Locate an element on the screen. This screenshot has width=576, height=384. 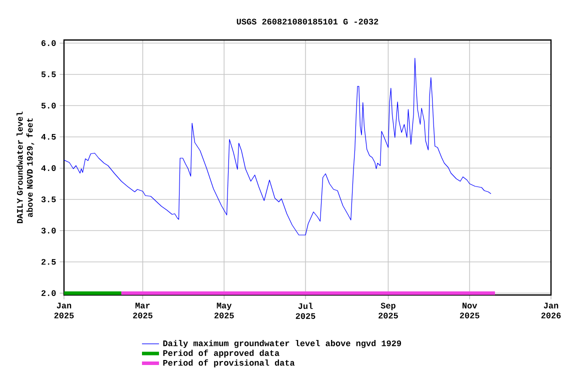
x-tick-label: Jan 2025 is located at coordinates (64, 310).